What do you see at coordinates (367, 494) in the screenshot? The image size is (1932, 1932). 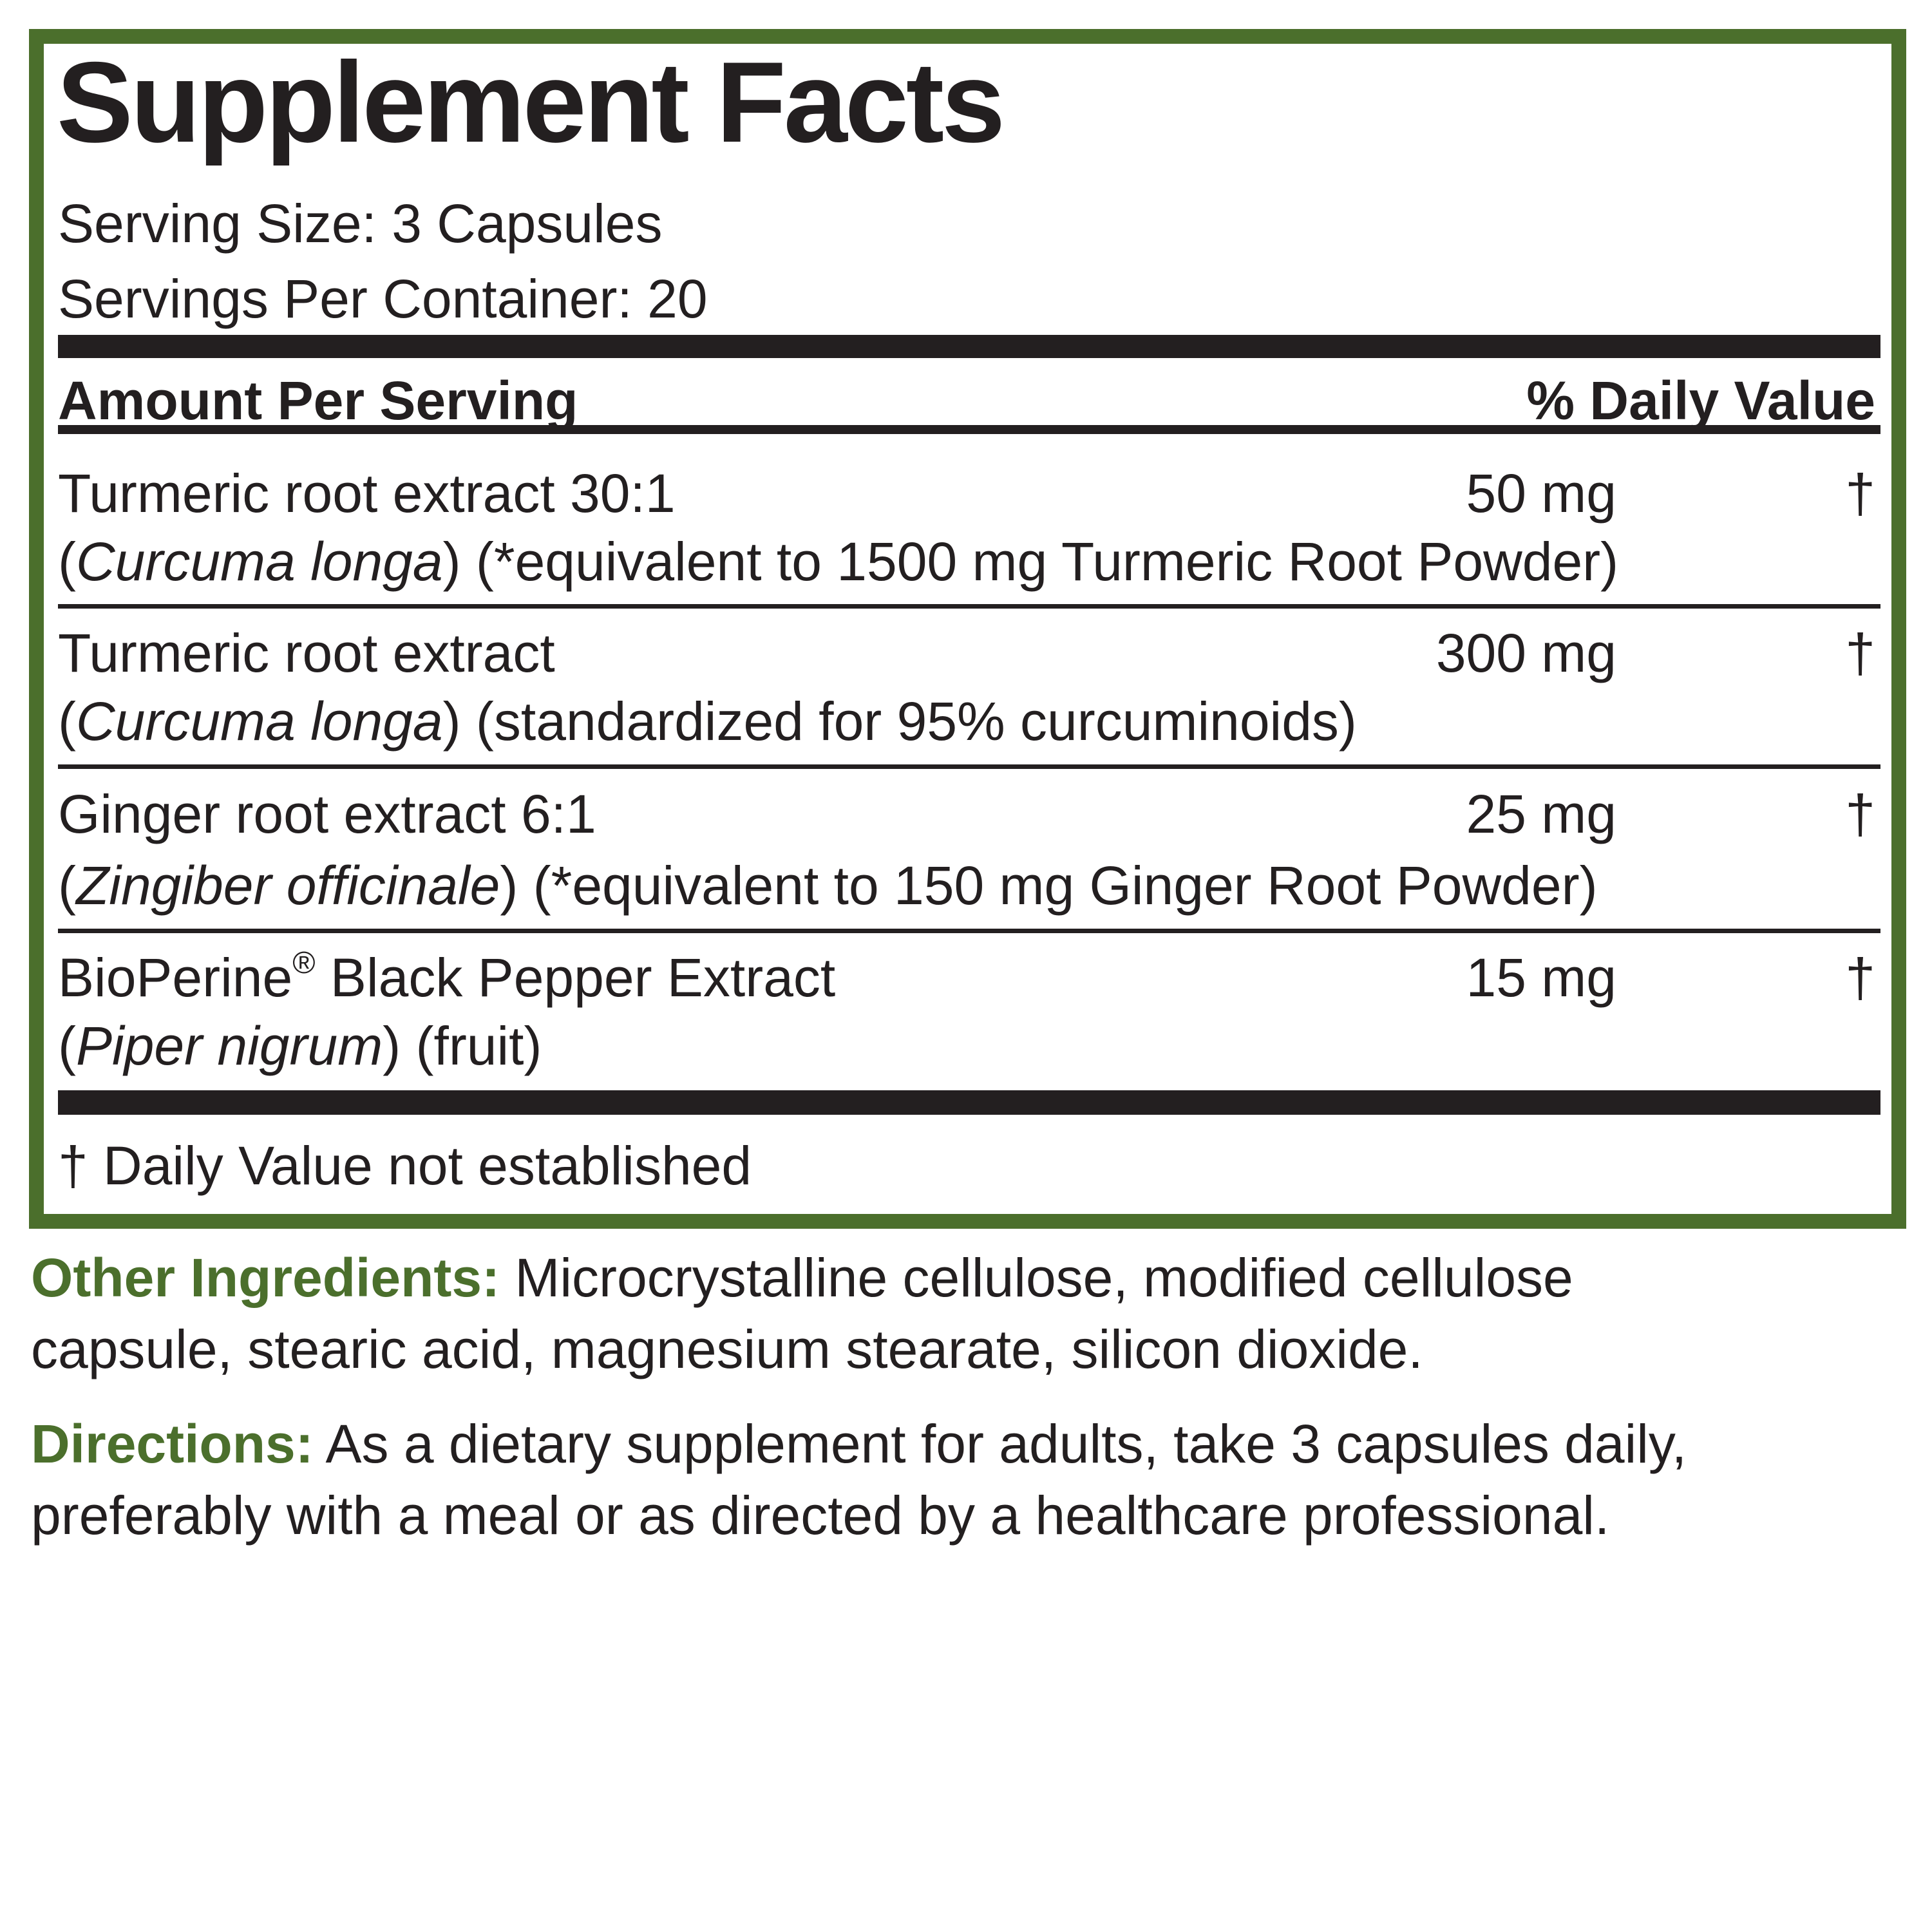 I see `ingredient-name: Turmeric root extract 30:1` at bounding box center [367, 494].